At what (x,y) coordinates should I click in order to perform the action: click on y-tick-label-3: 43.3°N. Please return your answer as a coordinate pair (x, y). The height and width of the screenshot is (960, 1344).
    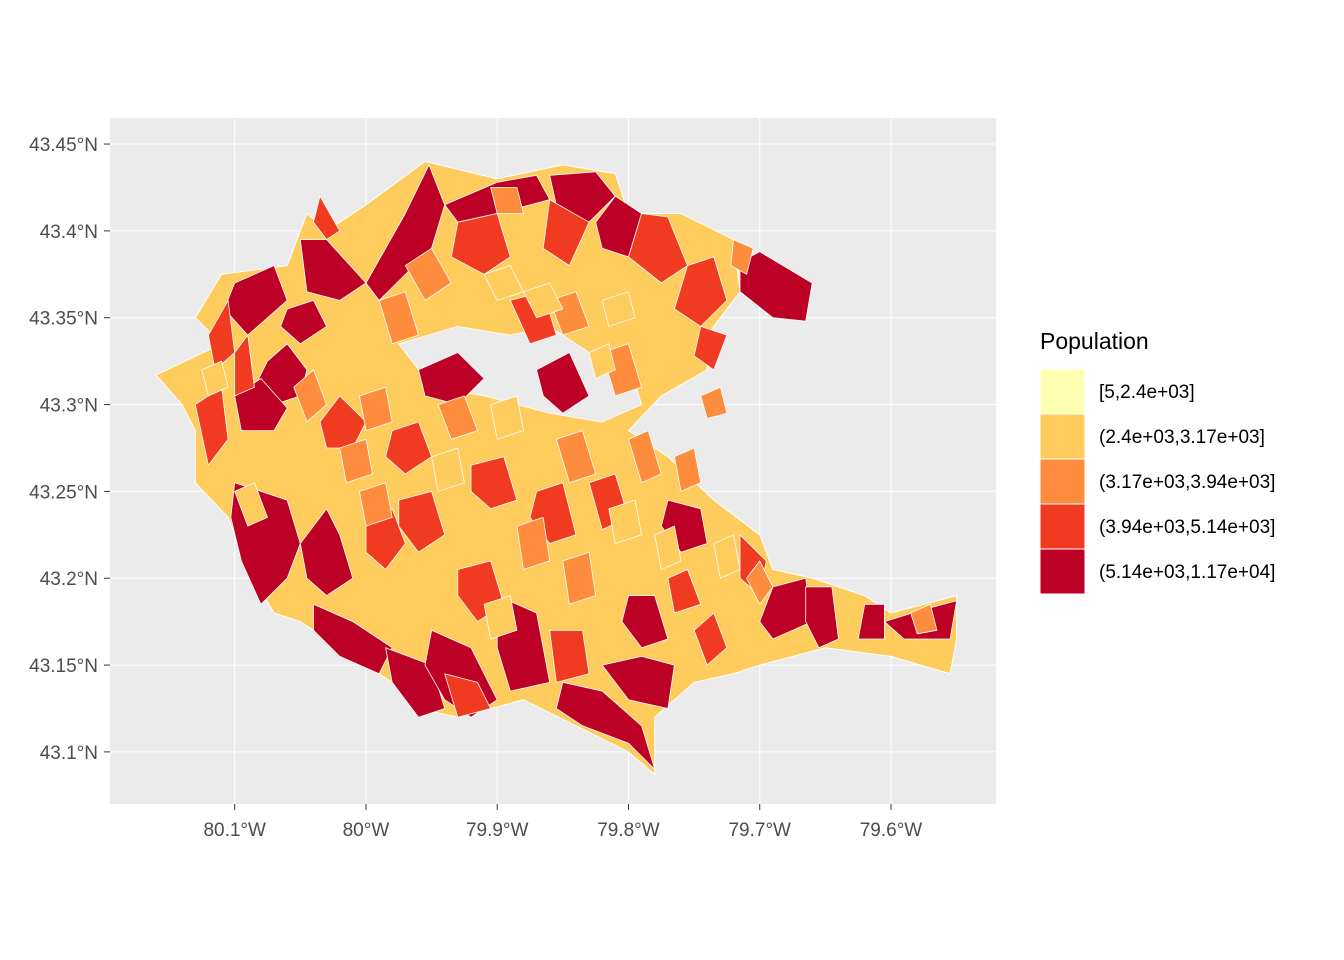
    Looking at the image, I should click on (69, 406).